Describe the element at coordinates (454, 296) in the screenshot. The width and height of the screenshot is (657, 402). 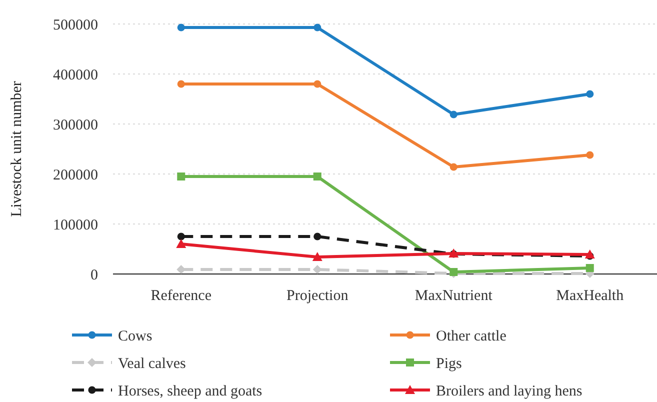
I see `x-tick-label: MaxNutrient` at that location.